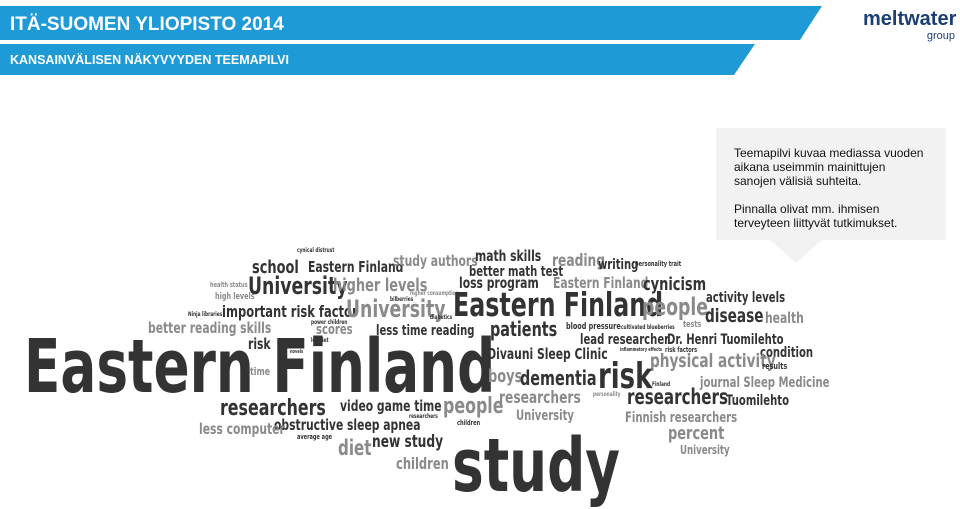  I want to click on cloud-word: lead researcher, so click(624, 339).